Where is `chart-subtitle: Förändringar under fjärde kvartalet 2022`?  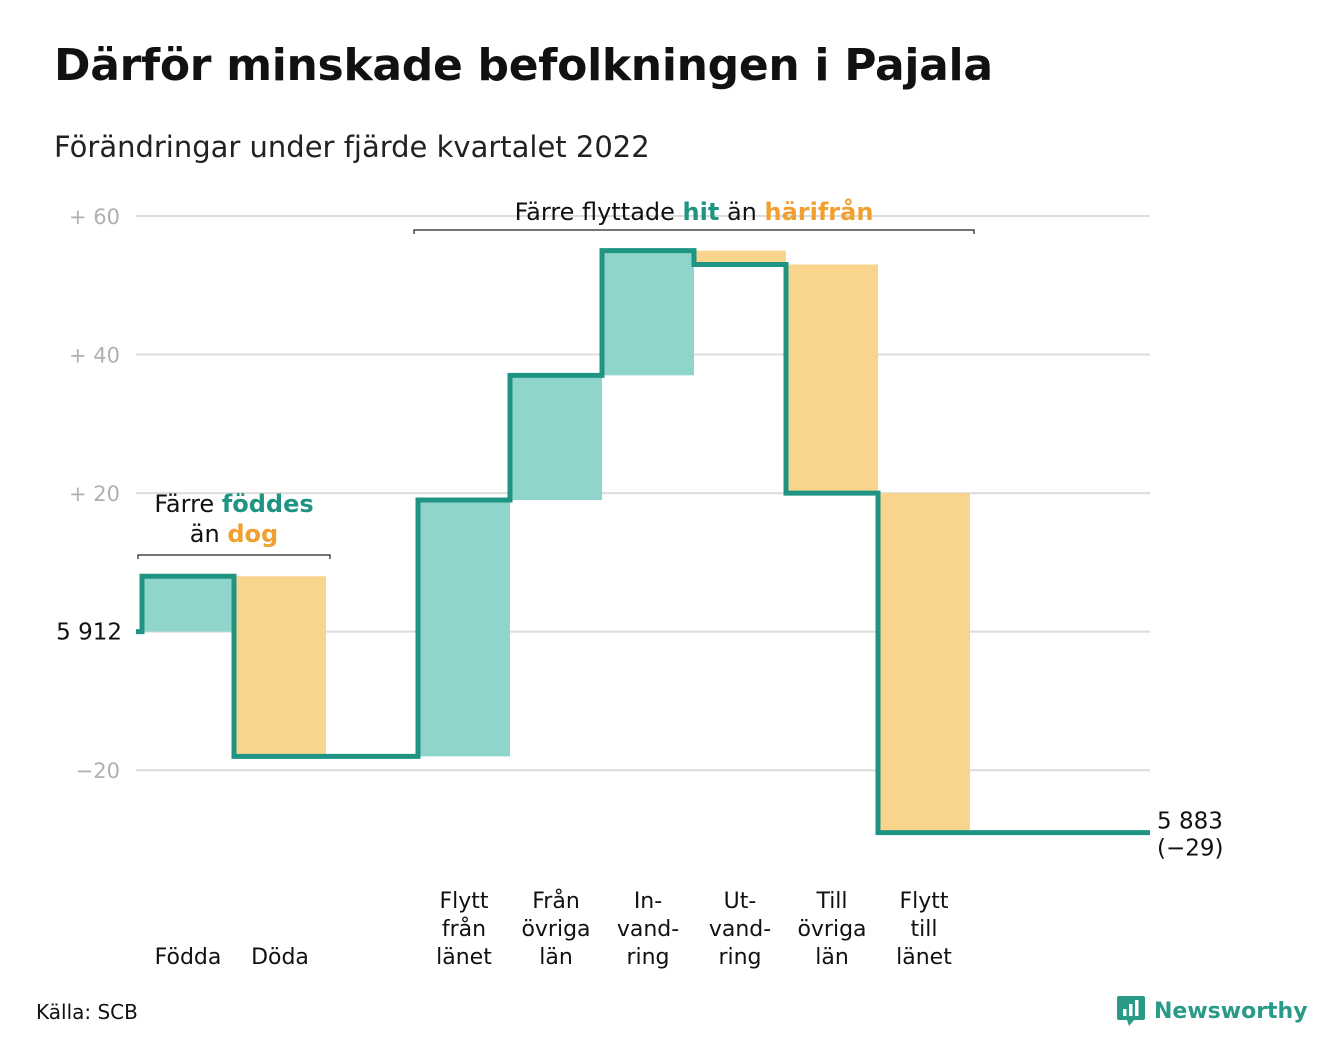 chart-subtitle: Förändringar under fjärde kvartalet 2022 is located at coordinates (352, 147).